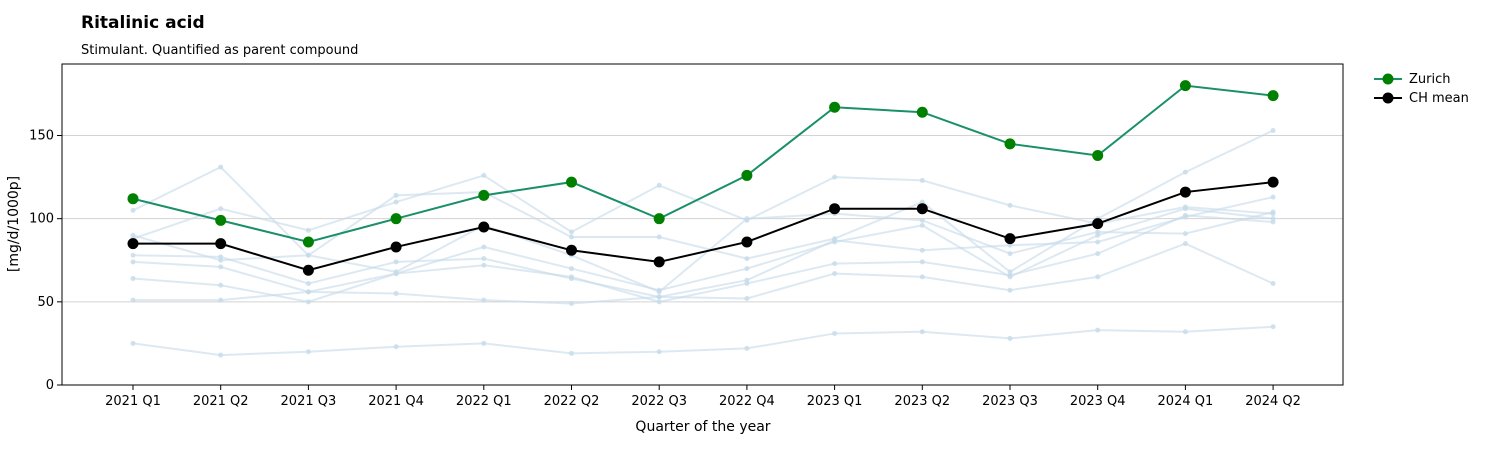 The height and width of the screenshot is (449, 1491). Describe the element at coordinates (41, 136) in the screenshot. I see `y-tick-label: 150` at that location.